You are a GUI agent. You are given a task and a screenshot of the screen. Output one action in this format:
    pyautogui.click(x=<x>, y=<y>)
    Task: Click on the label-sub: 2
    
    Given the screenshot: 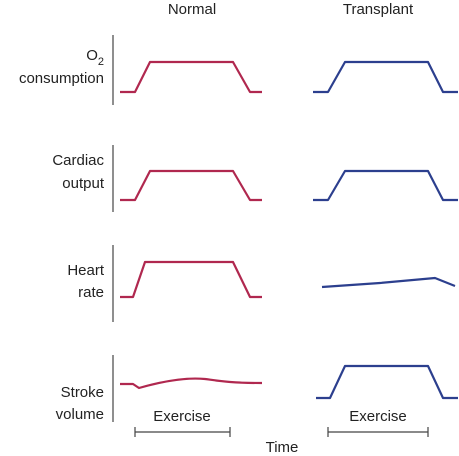 What is the action you would take?
    pyautogui.click(x=101, y=62)
    